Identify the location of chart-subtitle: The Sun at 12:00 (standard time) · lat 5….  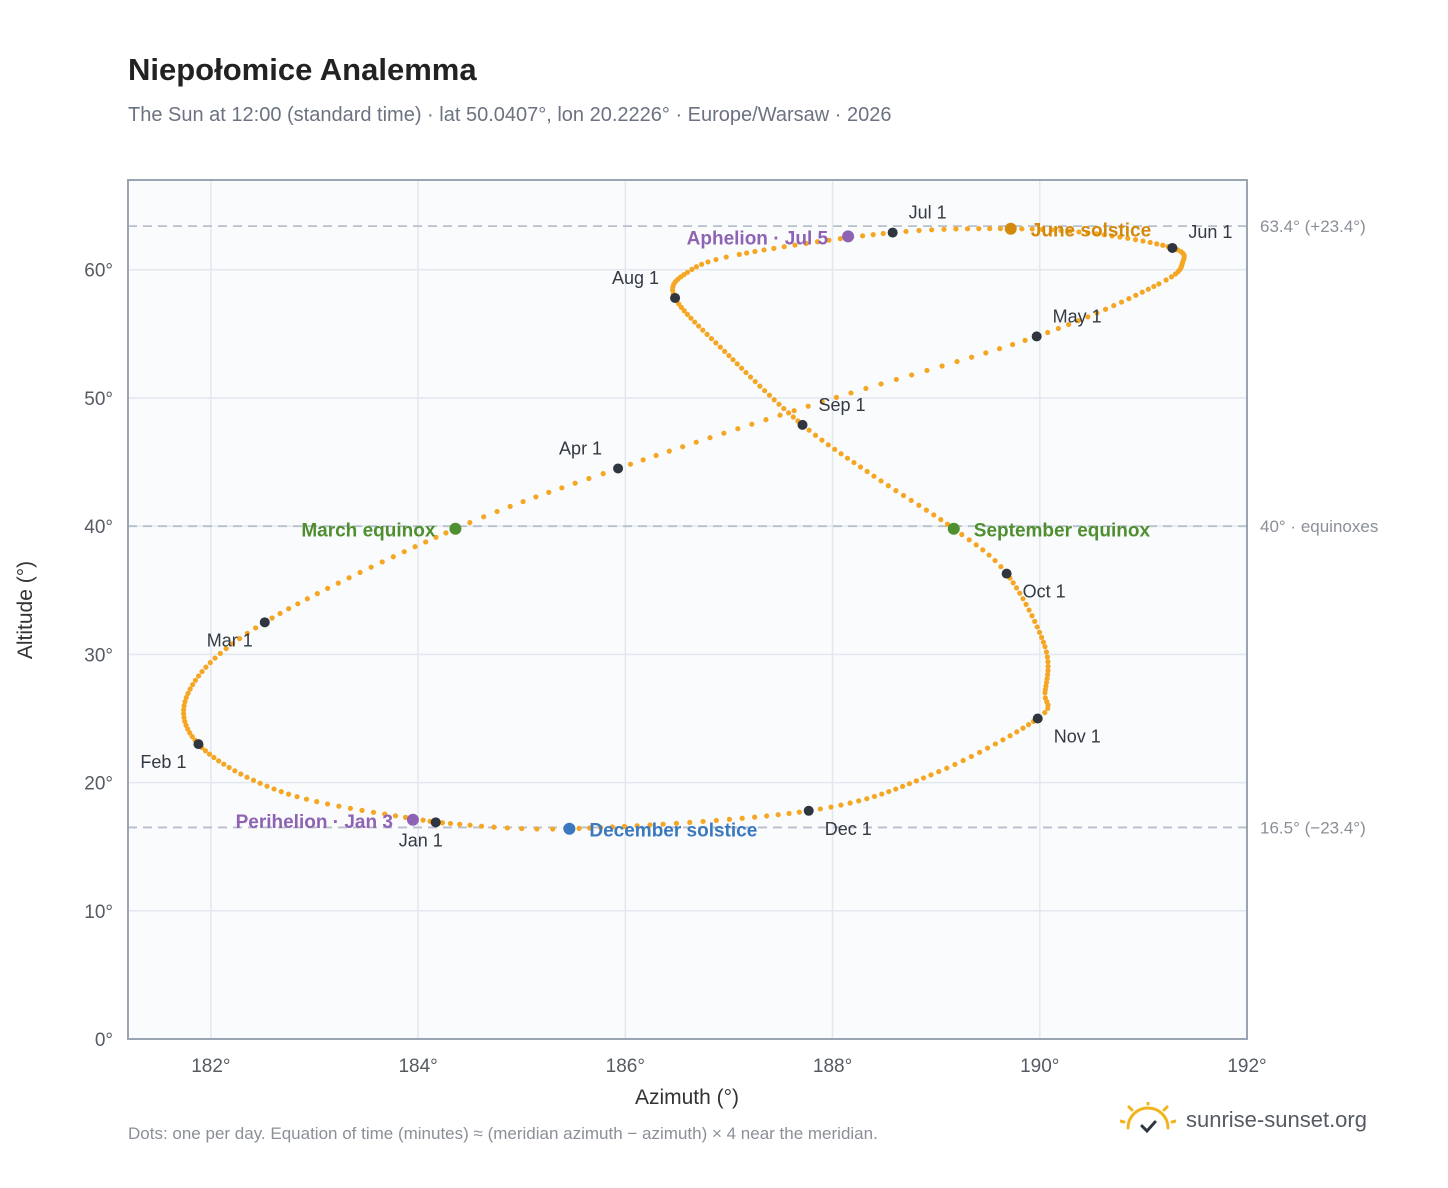
(510, 115).